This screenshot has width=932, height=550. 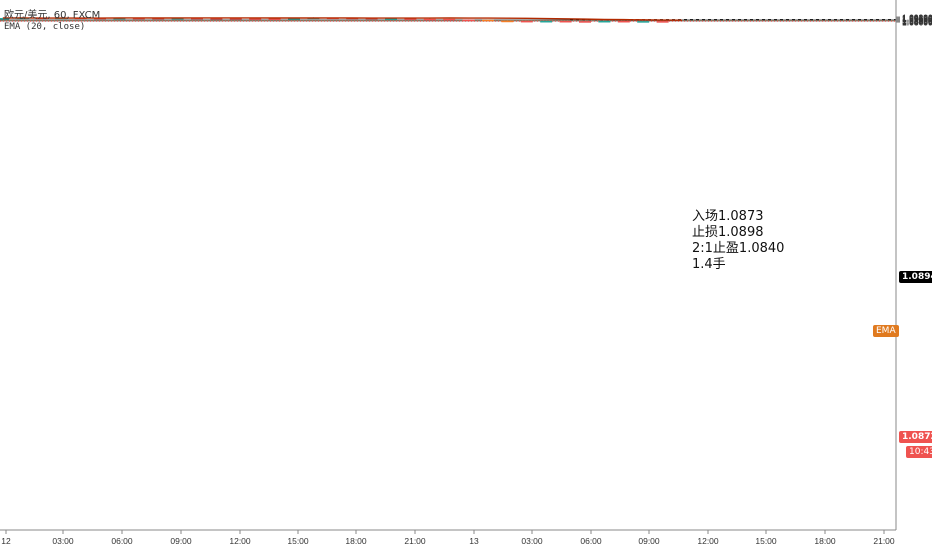 I want to click on chart-symbol-legend: 欧元/美元, 60, FXCM, so click(x=52, y=15).